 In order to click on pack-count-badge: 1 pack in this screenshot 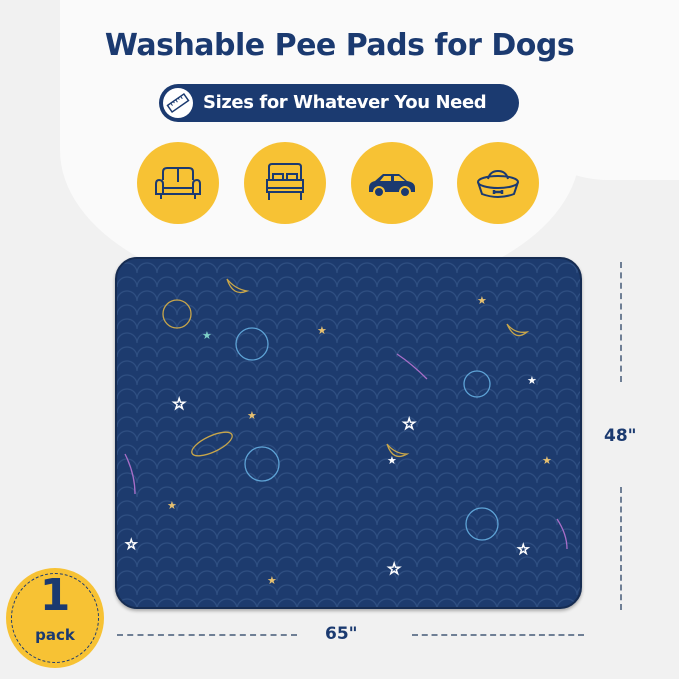, I will do `click(55, 618)`.